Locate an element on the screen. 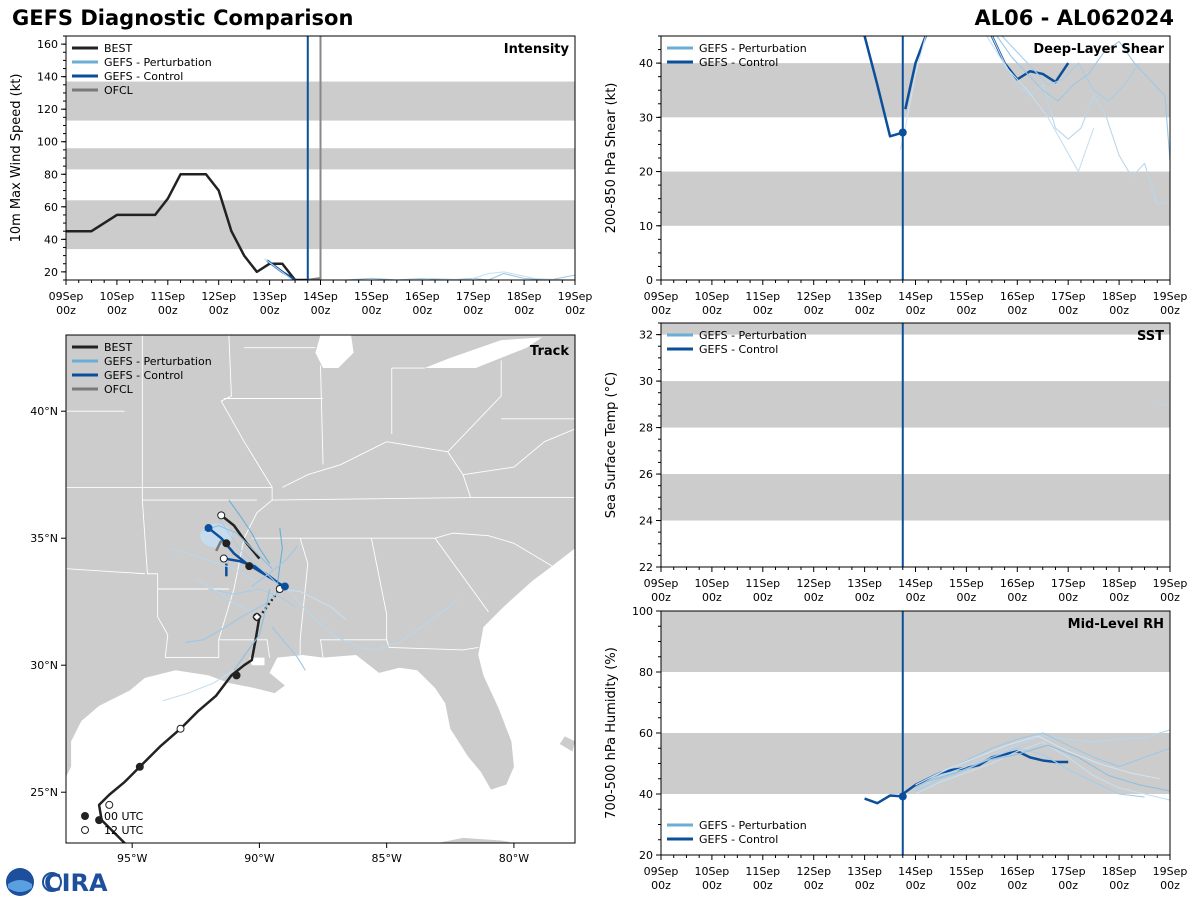  intensity-y-tick-label: 100 is located at coordinates (47, 142).